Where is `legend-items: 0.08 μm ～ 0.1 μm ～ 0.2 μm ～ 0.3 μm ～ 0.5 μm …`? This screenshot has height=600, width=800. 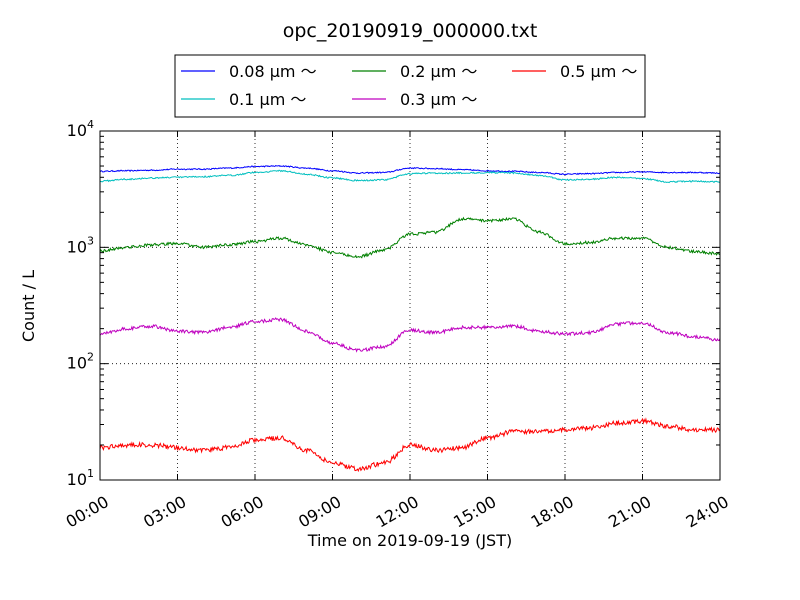
legend-items: 0.08 μm ～ 0.1 μm ～ 0.2 μm ～ 0.3 μm ～ 0.5 μm … is located at coordinates (409, 85).